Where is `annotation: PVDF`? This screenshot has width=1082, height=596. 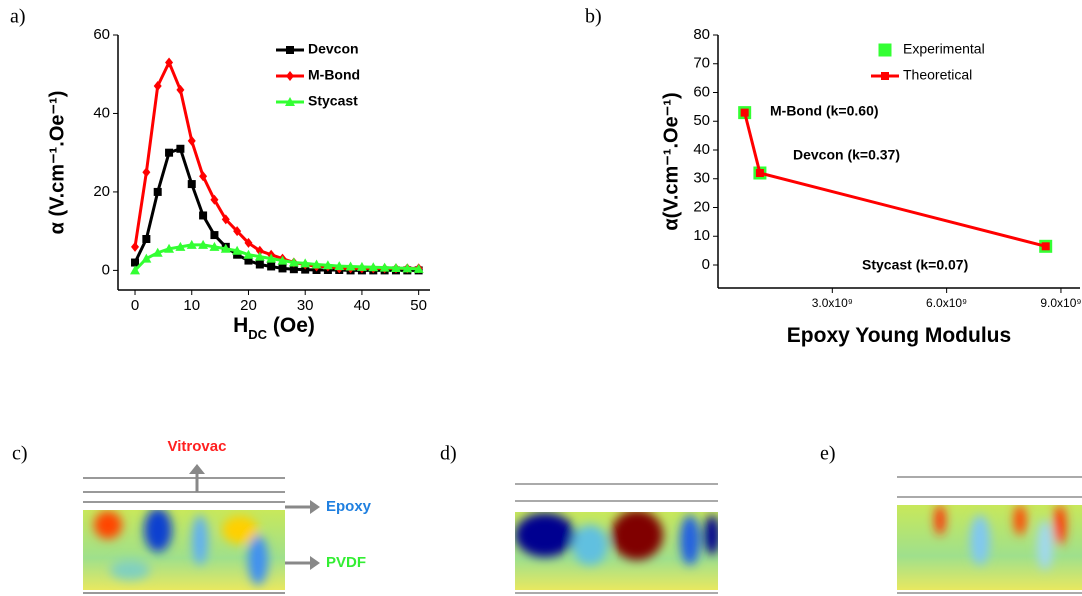 annotation: PVDF is located at coordinates (346, 562).